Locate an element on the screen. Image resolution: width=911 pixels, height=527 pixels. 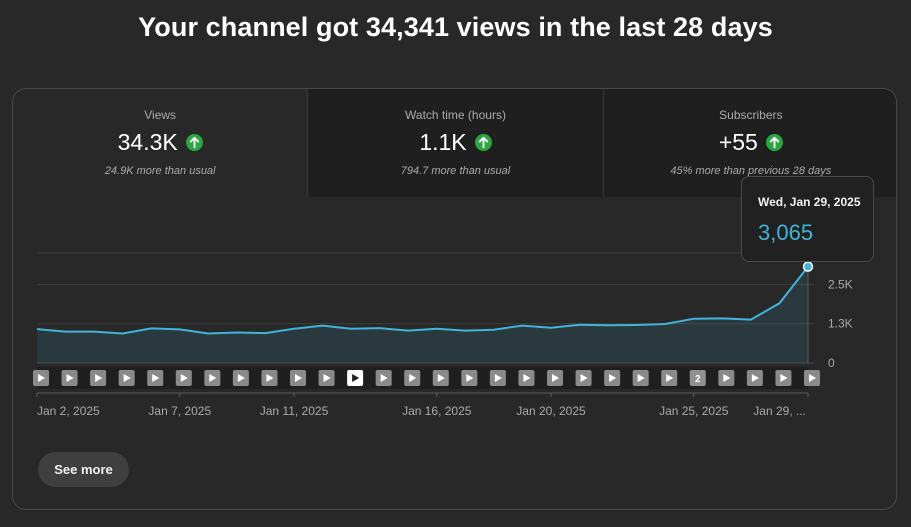
video-marker-23: 2 is located at coordinates (697, 378).